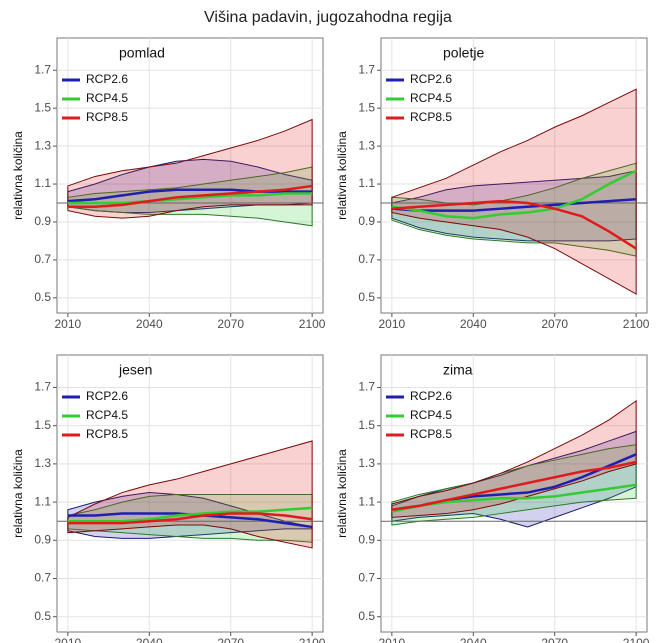 This screenshot has height=643, width=656. What do you see at coordinates (135, 370) in the screenshot?
I see `panel-title: jesen` at bounding box center [135, 370].